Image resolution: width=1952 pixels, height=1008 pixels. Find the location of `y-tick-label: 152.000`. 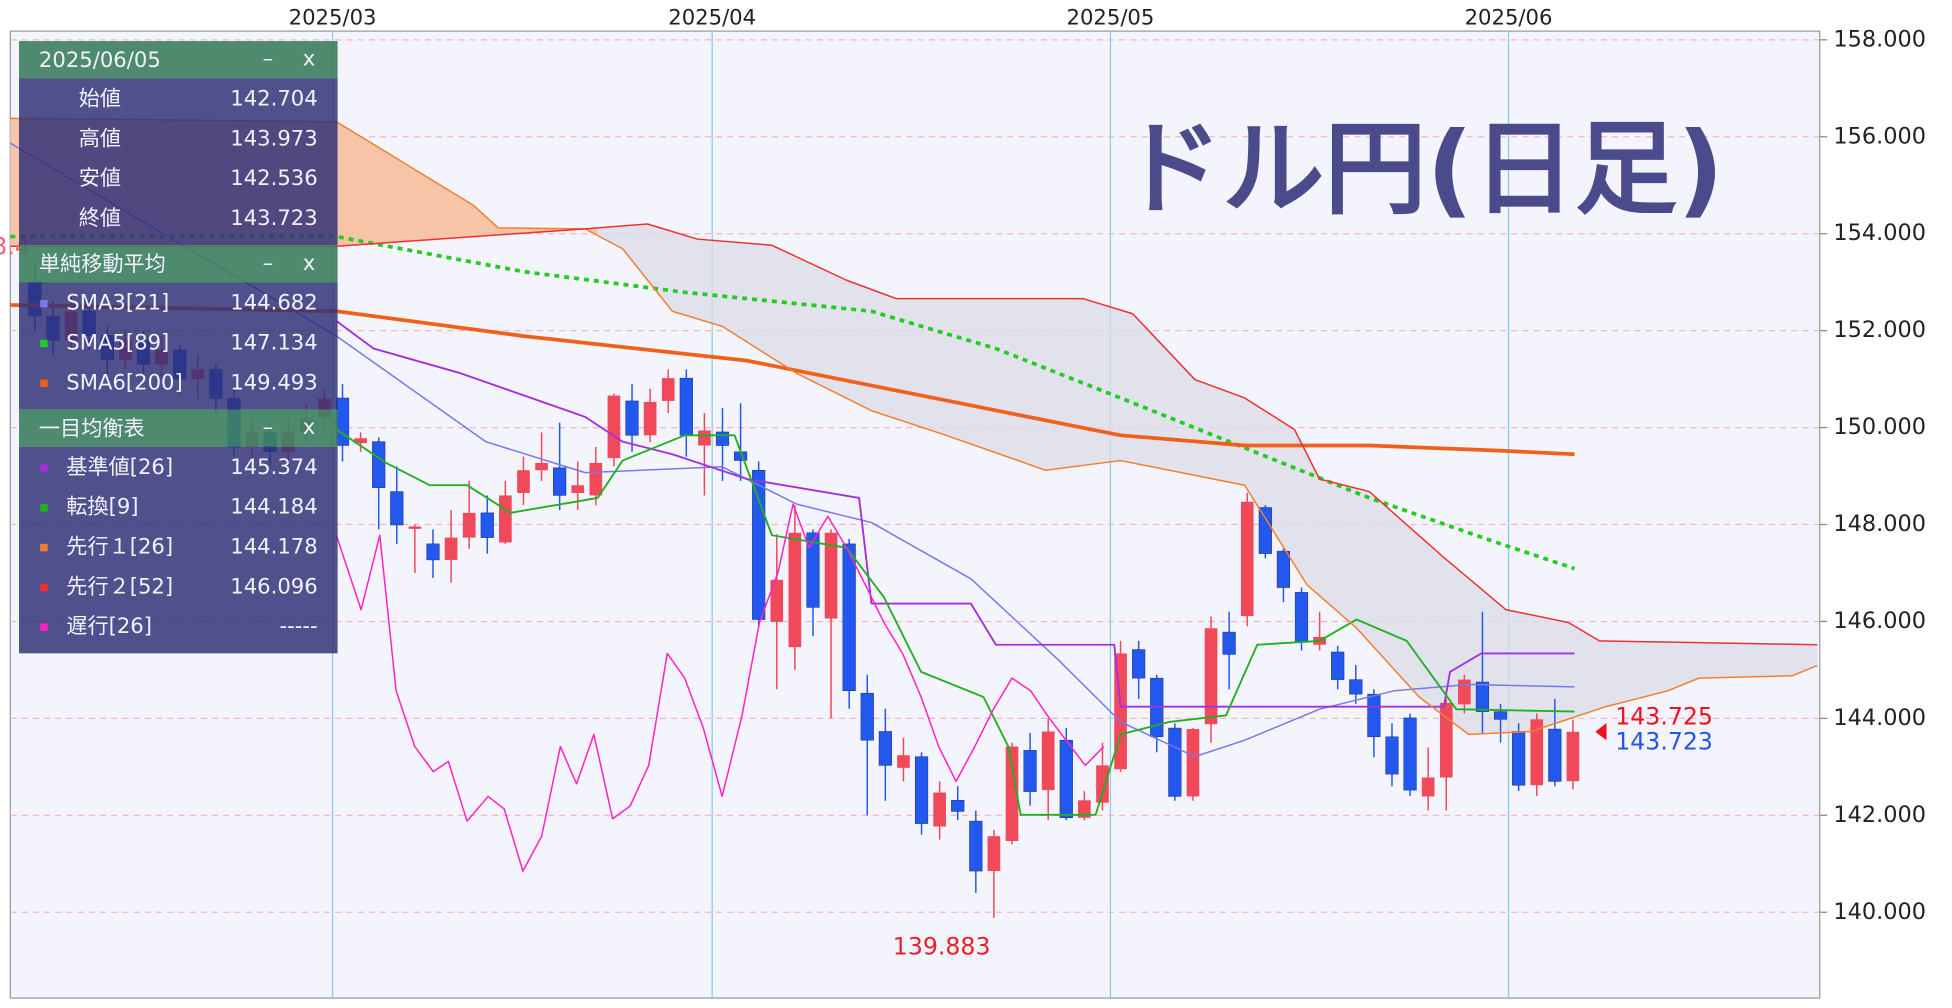

y-tick-label: 152.000 is located at coordinates (1879, 330).